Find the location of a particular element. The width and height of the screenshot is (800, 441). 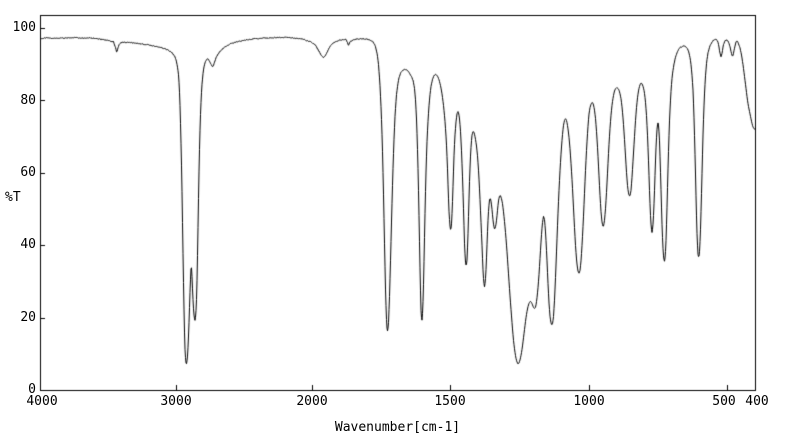

y-tick-label-20: 20 is located at coordinates (28, 317).